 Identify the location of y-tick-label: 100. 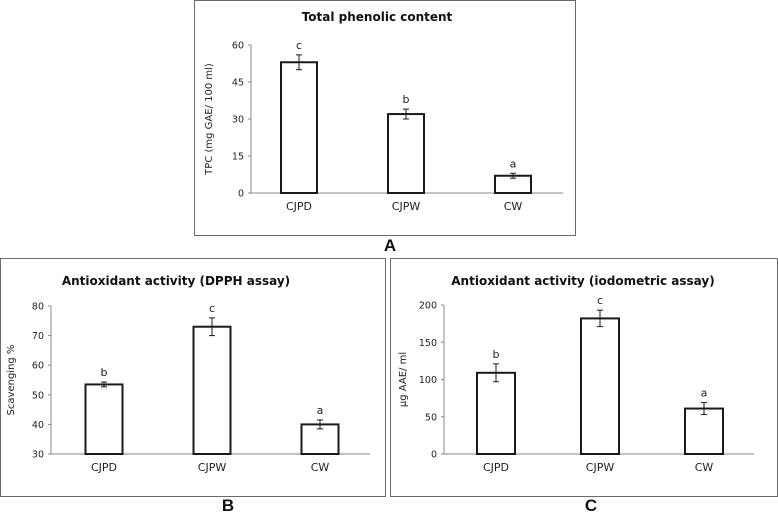
(428, 380).